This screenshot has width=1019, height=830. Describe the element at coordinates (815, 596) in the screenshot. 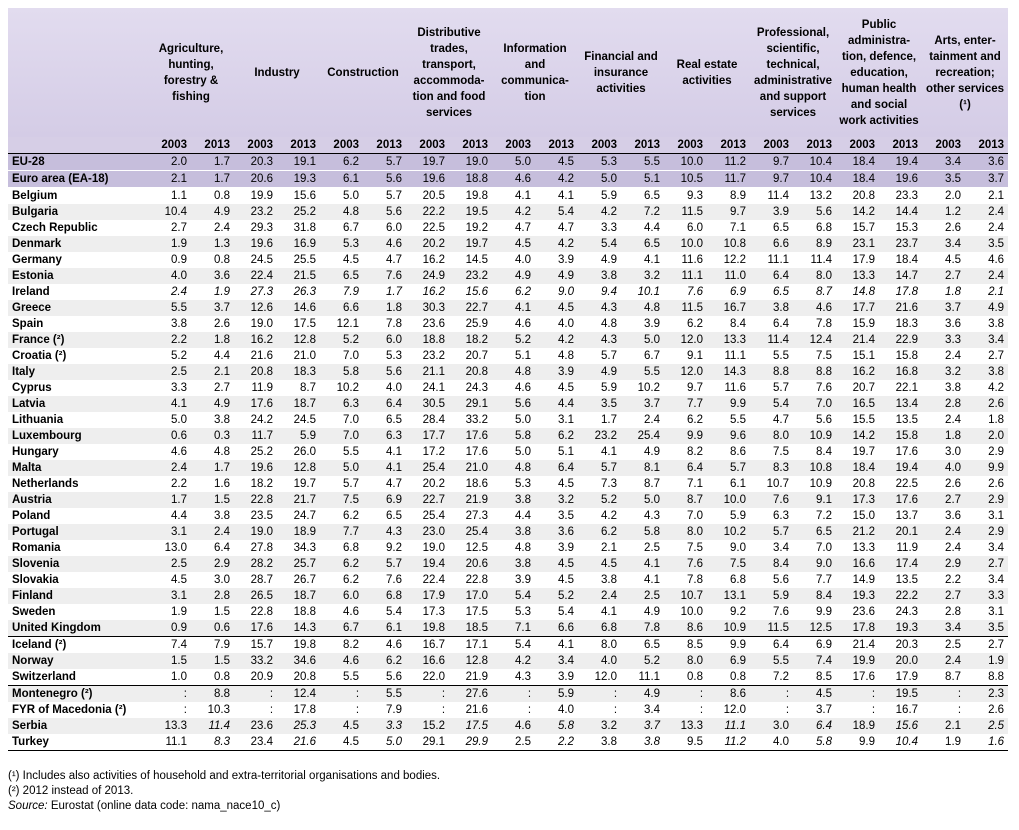

I see `value-cell: 8.4` at that location.